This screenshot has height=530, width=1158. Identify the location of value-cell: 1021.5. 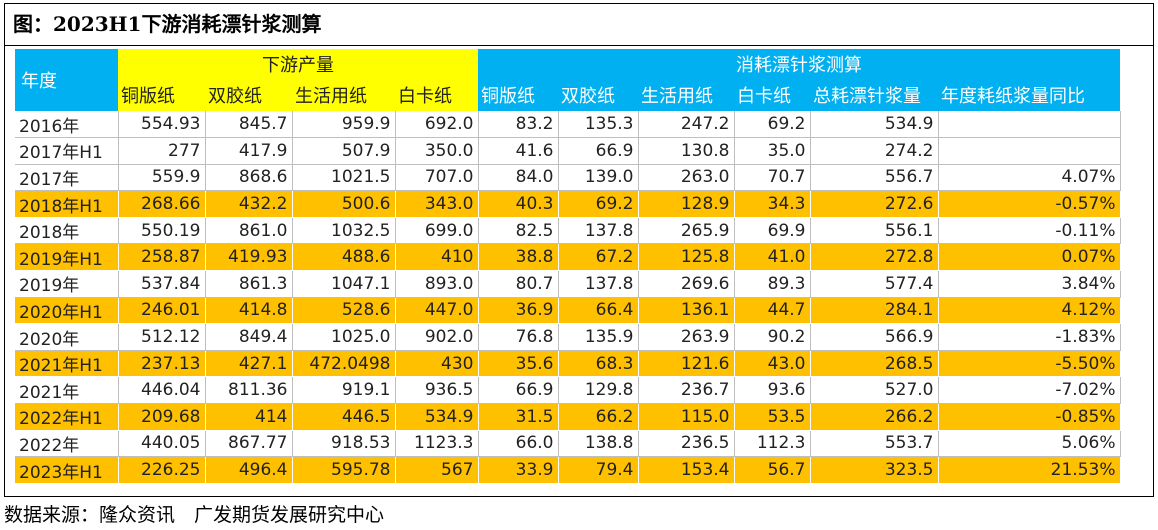
(344, 178).